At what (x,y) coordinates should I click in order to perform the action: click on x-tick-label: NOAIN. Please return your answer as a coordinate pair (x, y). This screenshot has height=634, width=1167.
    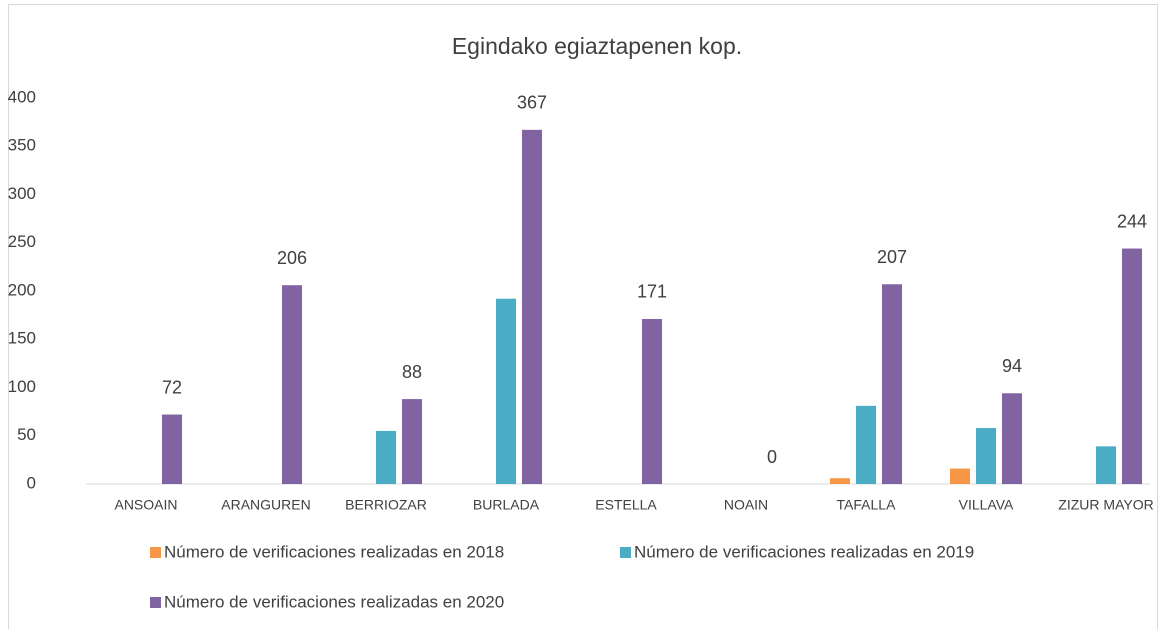
    Looking at the image, I should click on (746, 505).